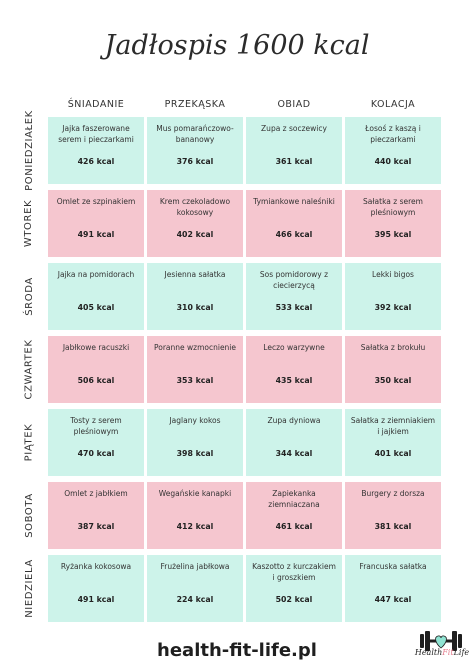 This screenshot has height=670, width=474. What do you see at coordinates (195, 307) in the screenshot?
I see `meal-kcal: 310 kcal` at bounding box center [195, 307].